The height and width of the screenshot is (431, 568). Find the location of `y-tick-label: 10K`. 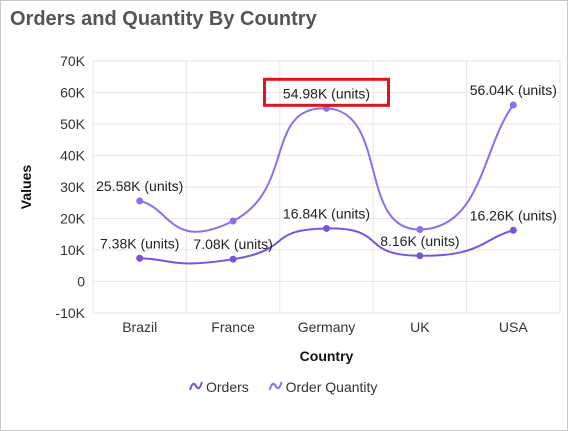

y-tick-label: 10K is located at coordinates (73, 250).